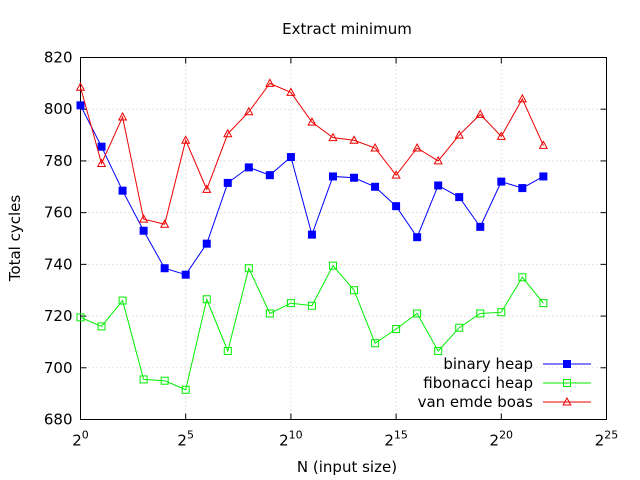 The width and height of the screenshot is (640, 480). Describe the element at coordinates (58, 316) in the screenshot. I see `y-tick-label: 720` at that location.